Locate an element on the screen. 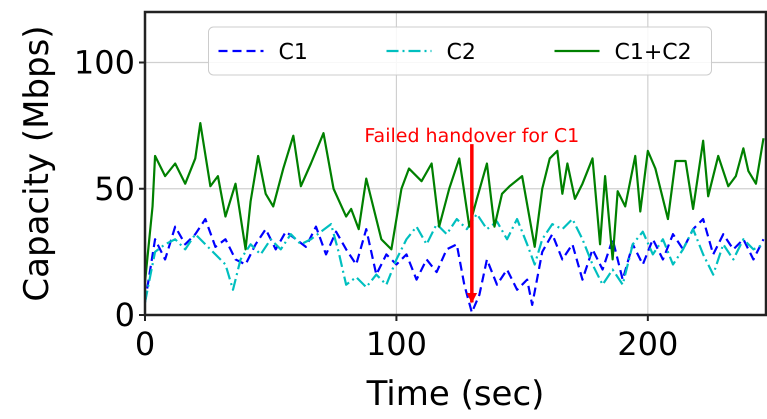  y-tick-label: 50 is located at coordinates (114, 189).